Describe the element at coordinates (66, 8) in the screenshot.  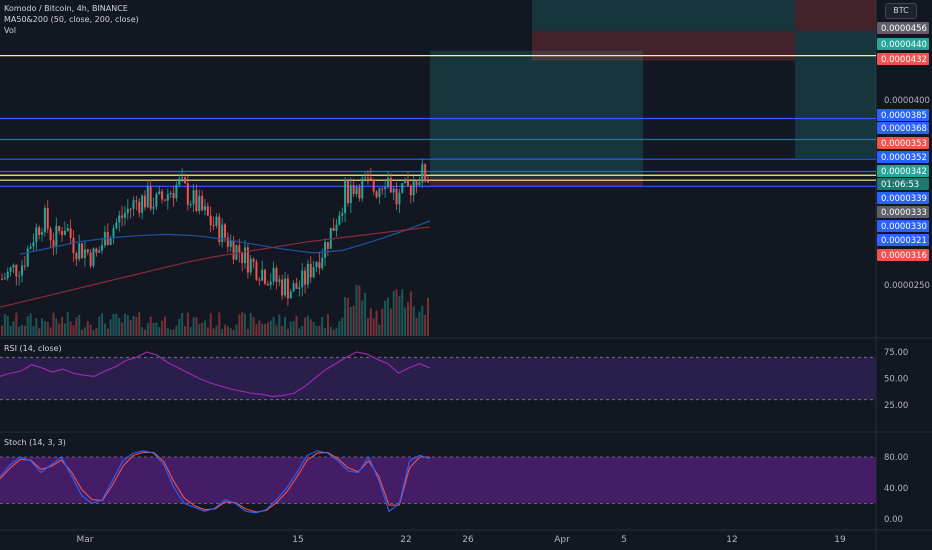
I see `symbol-title: Komodo / Bitcoin, 4h, BINANCE` at that location.